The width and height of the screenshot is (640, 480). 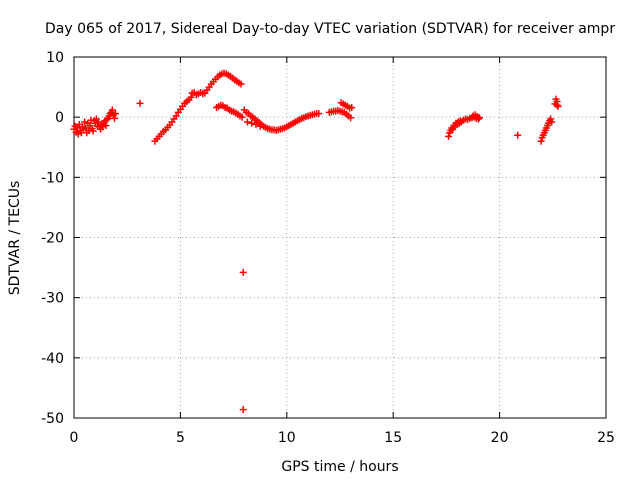 What do you see at coordinates (59, 118) in the screenshot?
I see `y-tick-label: 0` at bounding box center [59, 118].